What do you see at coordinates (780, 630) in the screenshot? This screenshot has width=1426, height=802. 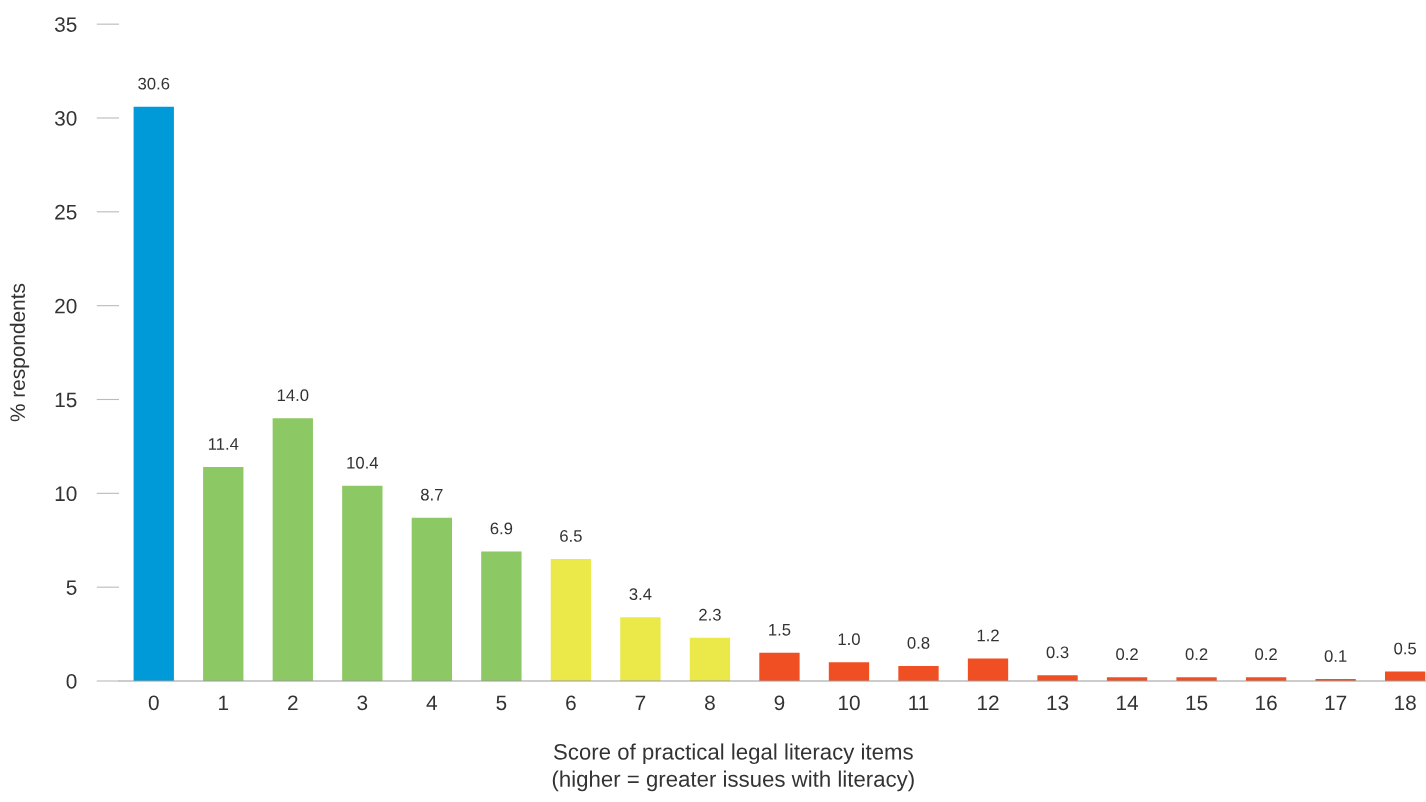 I see `data-label: 1.5` at bounding box center [780, 630].